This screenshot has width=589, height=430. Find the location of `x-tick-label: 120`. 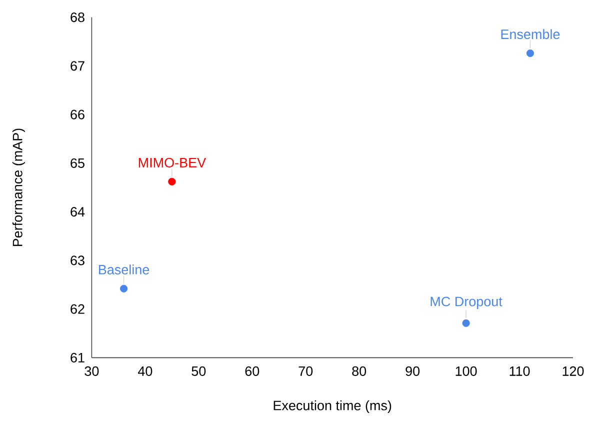

x-tick-label: 120 is located at coordinates (573, 371).